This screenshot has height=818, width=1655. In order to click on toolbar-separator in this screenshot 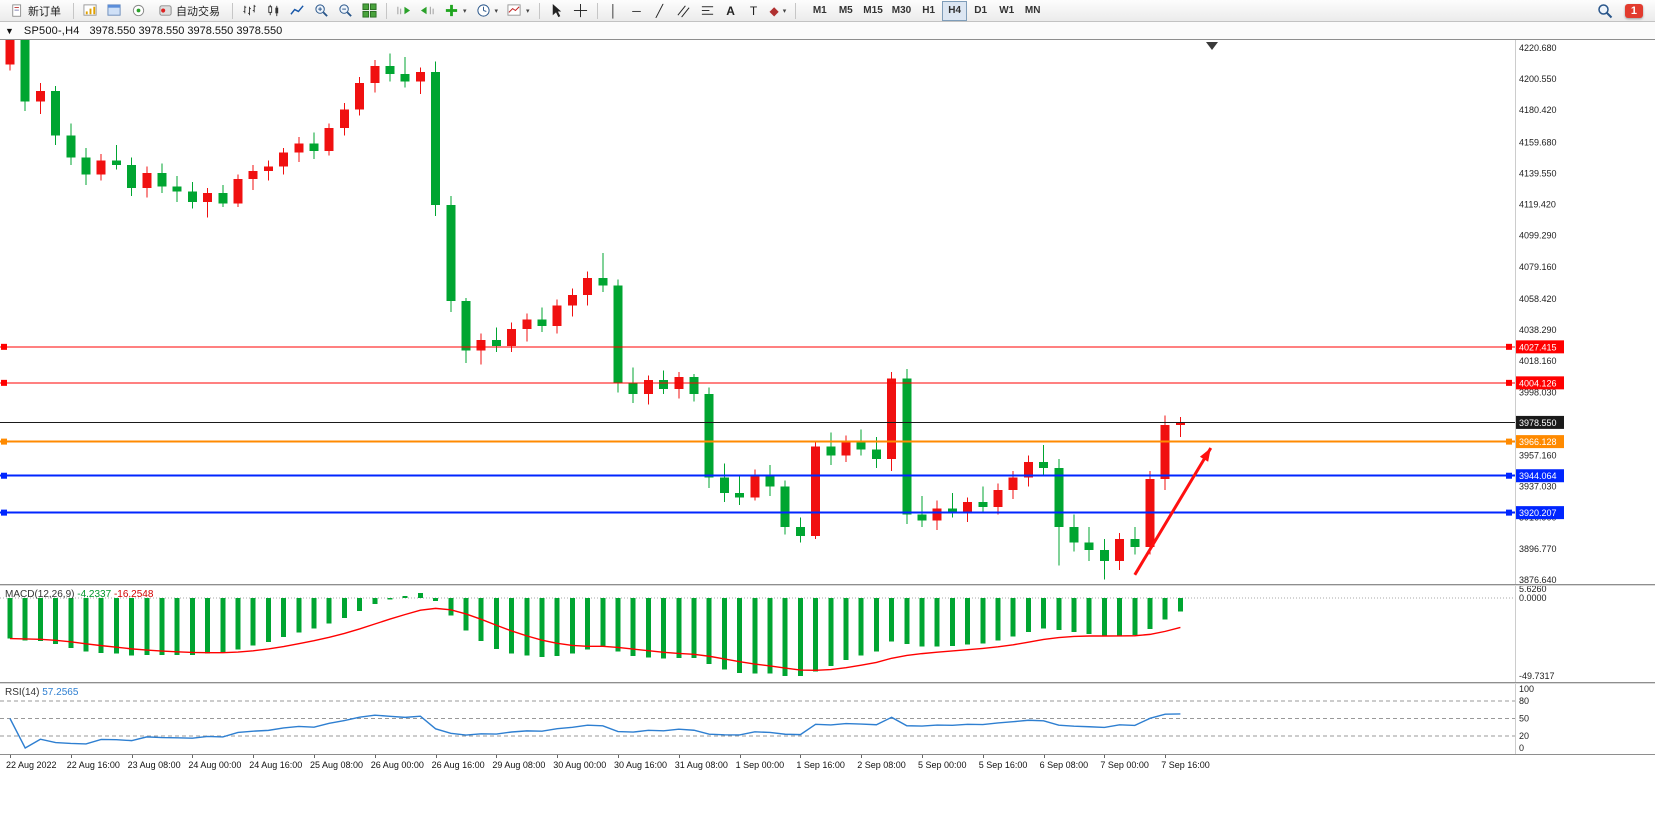, I will do `click(539, 10)`.